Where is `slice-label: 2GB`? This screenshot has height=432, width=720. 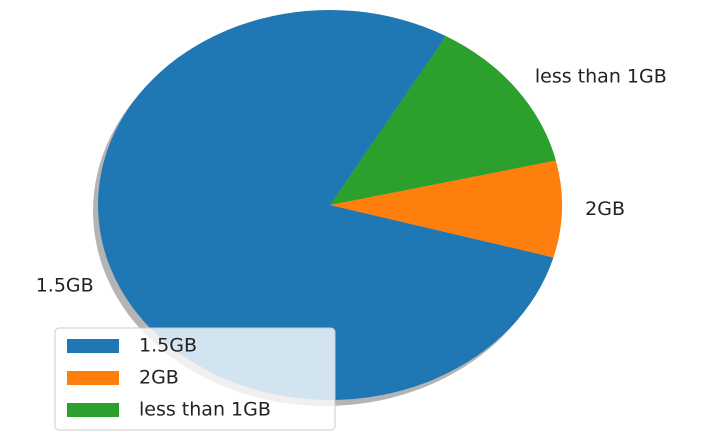
slice-label: 2GB is located at coordinates (605, 209).